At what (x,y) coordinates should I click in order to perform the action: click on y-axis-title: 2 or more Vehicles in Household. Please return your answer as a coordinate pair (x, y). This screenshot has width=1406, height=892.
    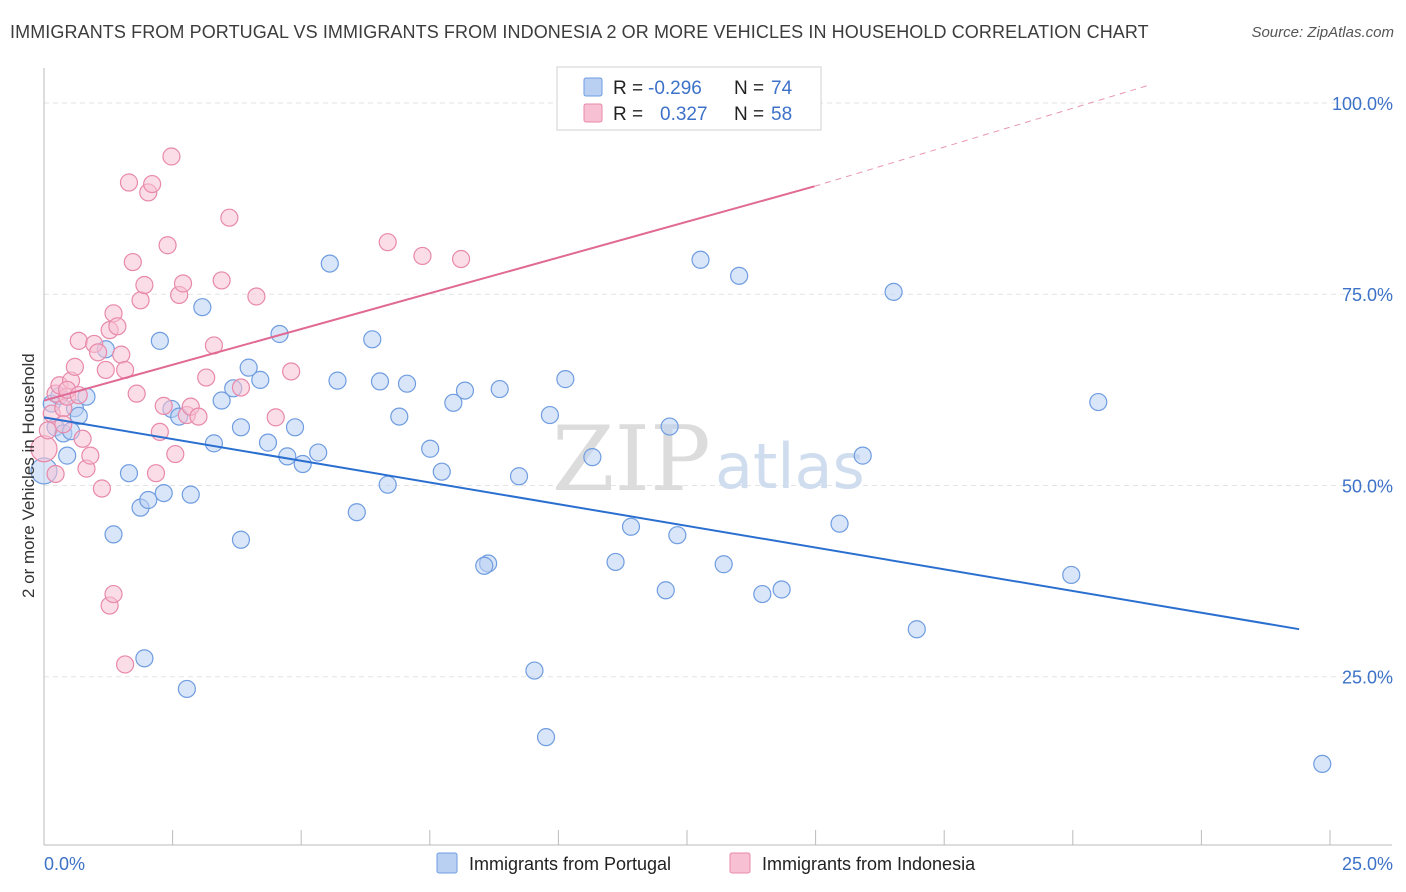
    Looking at the image, I should click on (28, 475).